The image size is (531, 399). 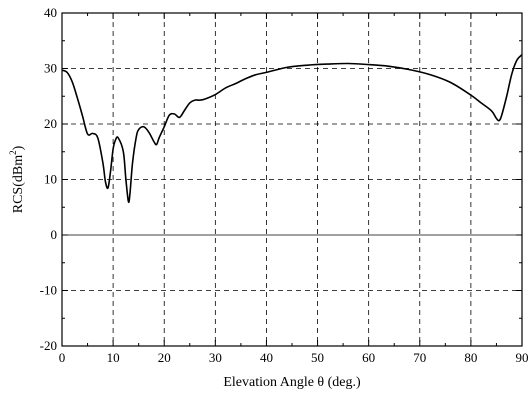 What do you see at coordinates (48, 290) in the screenshot?
I see `y-tick-label: -10` at bounding box center [48, 290].